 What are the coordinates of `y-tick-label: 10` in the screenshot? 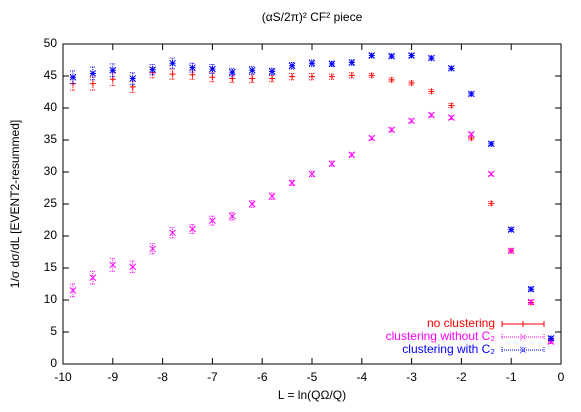 It's located at (51, 299).